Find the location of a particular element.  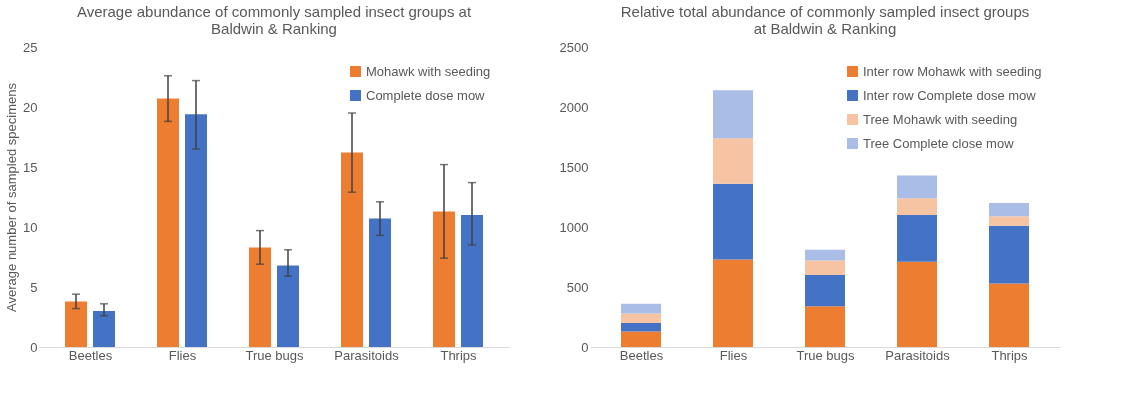

y-tick-label: 5 is located at coordinates (34, 287).